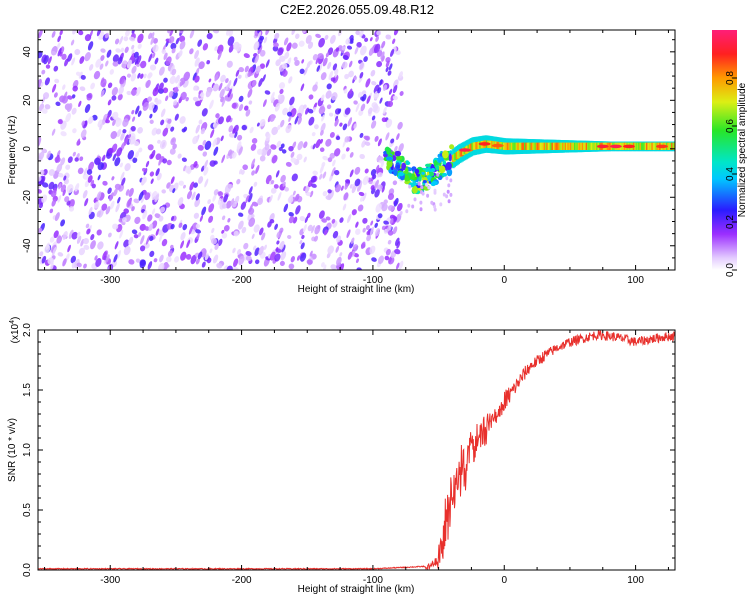 The width and height of the screenshot is (750, 605). I want to click on colorbar-label: Normalized spectral amplitude, so click(742, 149).